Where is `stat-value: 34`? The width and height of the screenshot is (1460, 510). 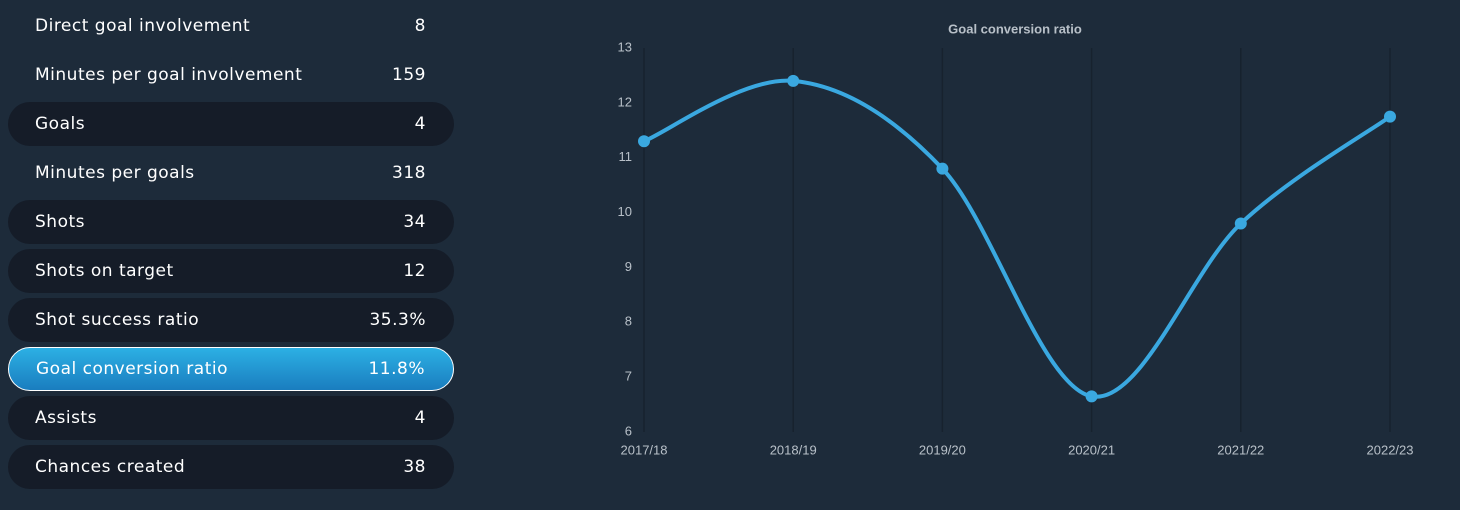
stat-value: 34 is located at coordinates (414, 222).